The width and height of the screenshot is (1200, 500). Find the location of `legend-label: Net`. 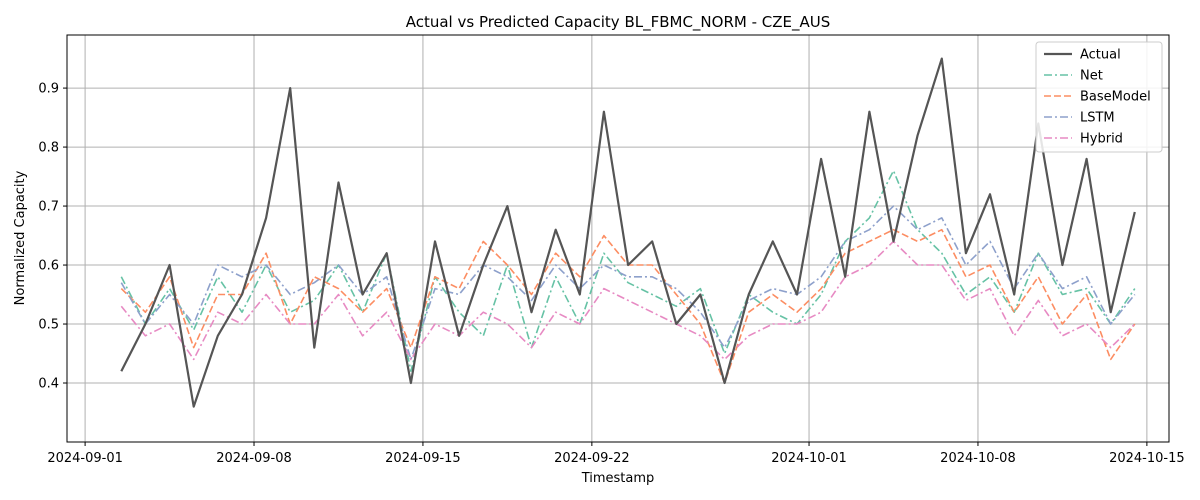

legend-label: Net is located at coordinates (1091, 76).